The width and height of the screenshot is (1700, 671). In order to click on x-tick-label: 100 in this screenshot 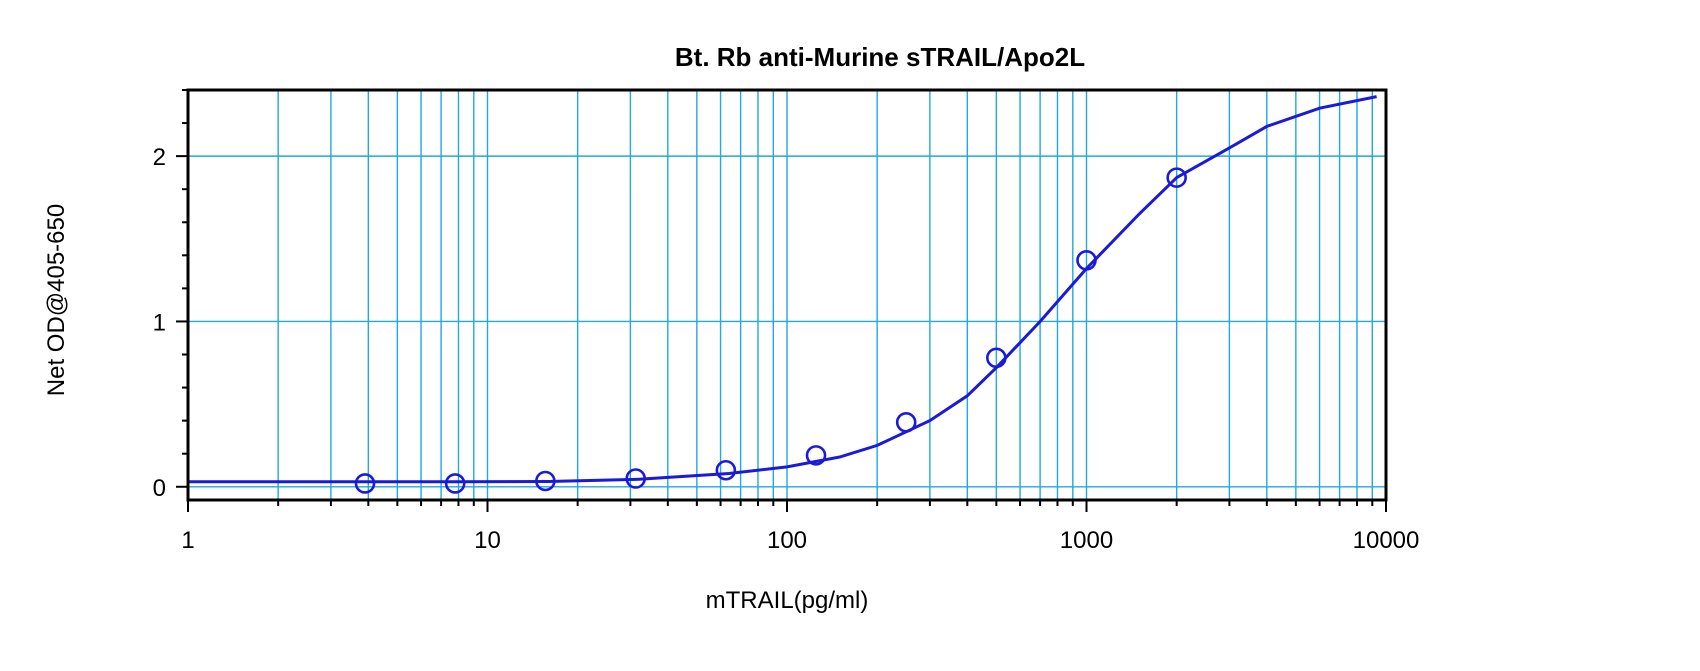, I will do `click(787, 540)`.